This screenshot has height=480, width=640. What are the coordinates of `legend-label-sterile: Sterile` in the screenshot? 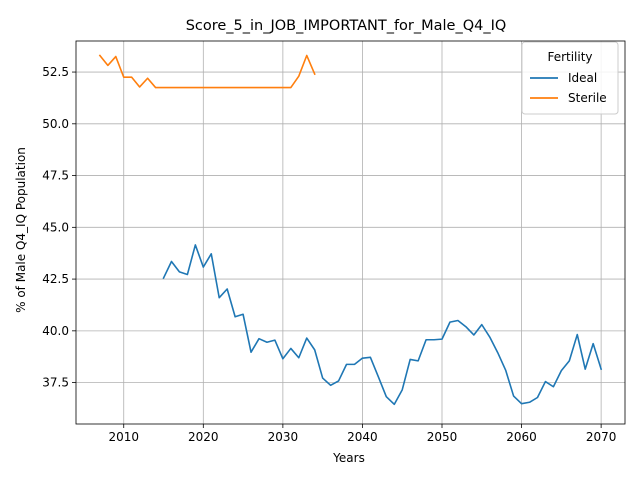 It's located at (587, 98).